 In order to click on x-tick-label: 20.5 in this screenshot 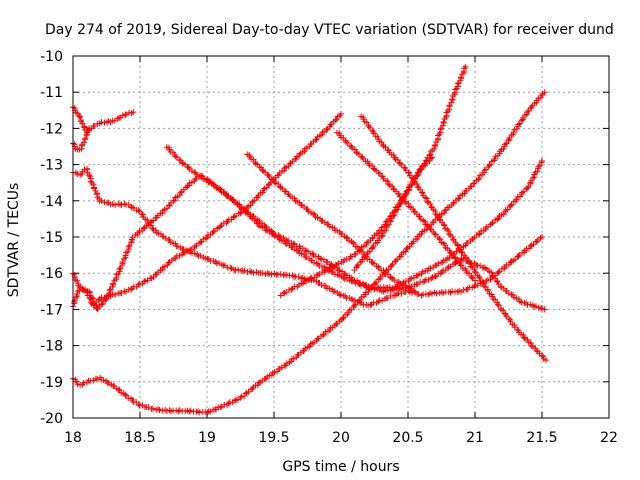, I will do `click(407, 438)`.